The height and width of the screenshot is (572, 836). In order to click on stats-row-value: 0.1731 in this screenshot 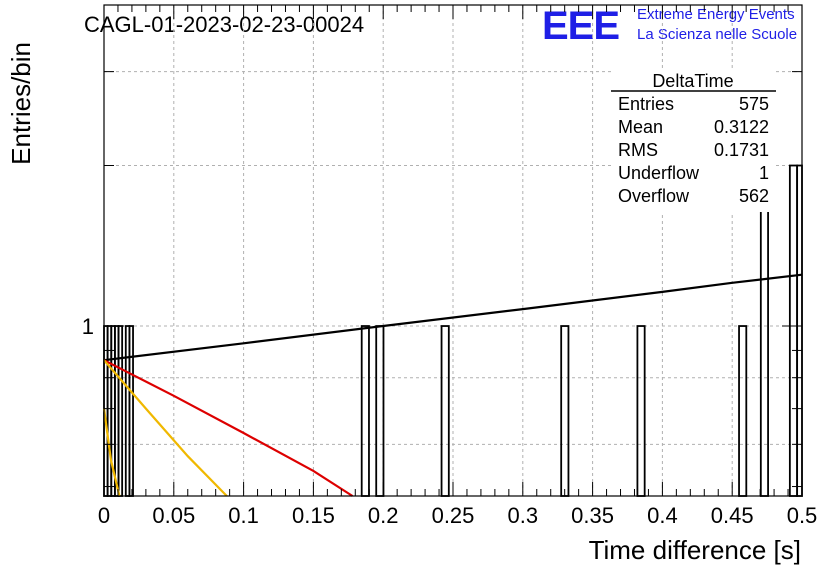, I will do `click(741, 150)`.